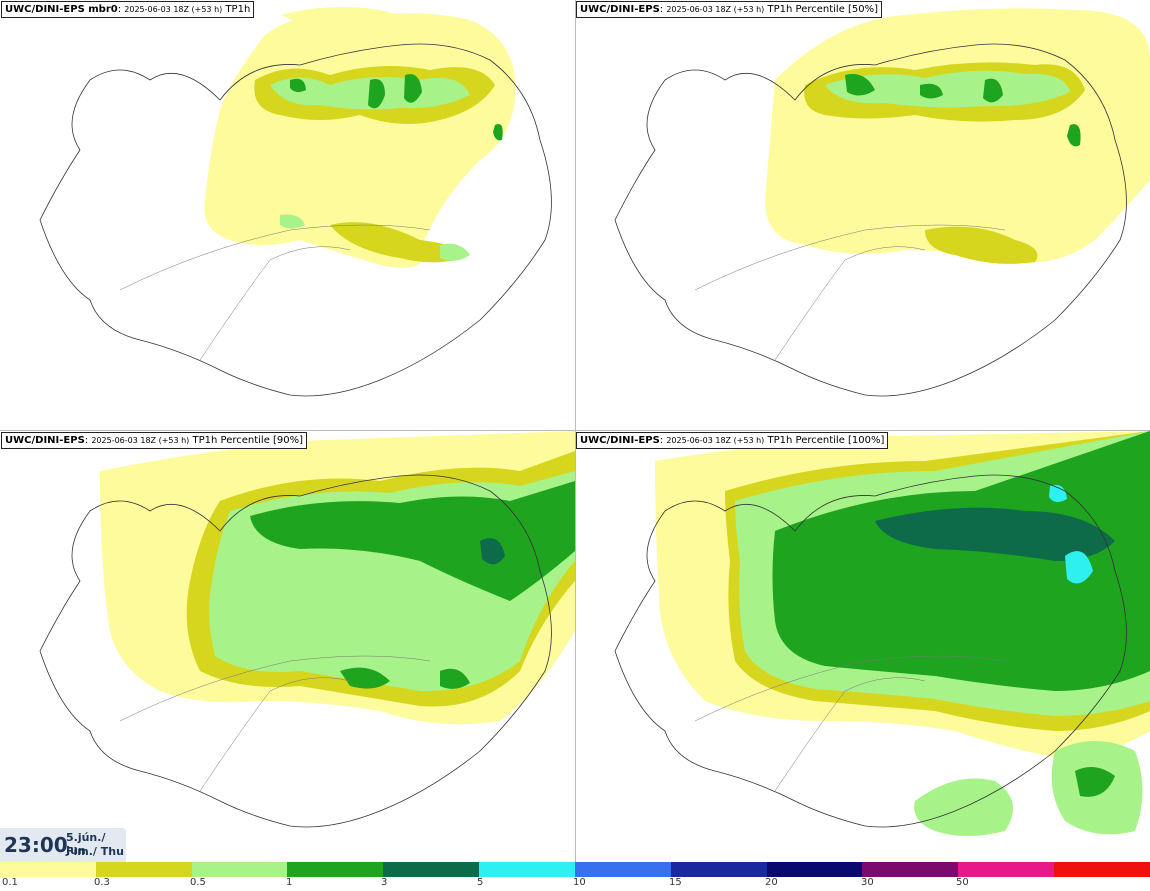  Describe the element at coordinates (867, 882) in the screenshot. I see `colorbar-tick-label: 30` at that location.